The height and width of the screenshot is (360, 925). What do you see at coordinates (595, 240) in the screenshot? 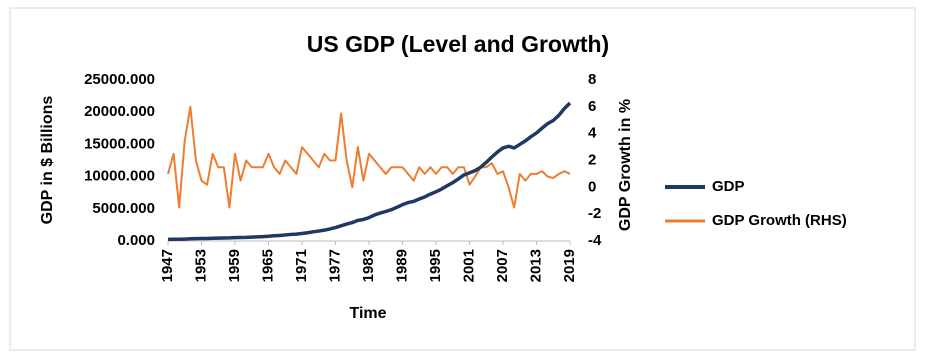
I see `y2-tick-label: -4` at bounding box center [595, 240].